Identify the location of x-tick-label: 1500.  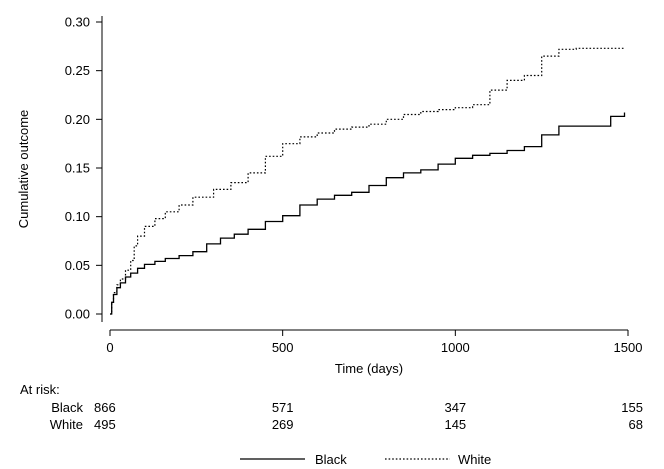
(628, 347).